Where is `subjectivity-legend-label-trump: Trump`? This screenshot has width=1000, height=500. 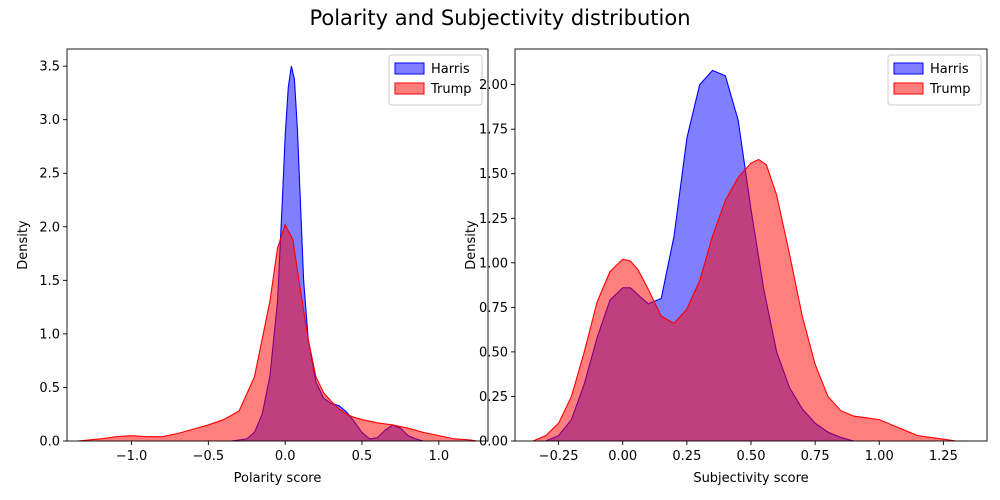
subjectivity-legend-label-trump: Trump is located at coordinates (950, 89).